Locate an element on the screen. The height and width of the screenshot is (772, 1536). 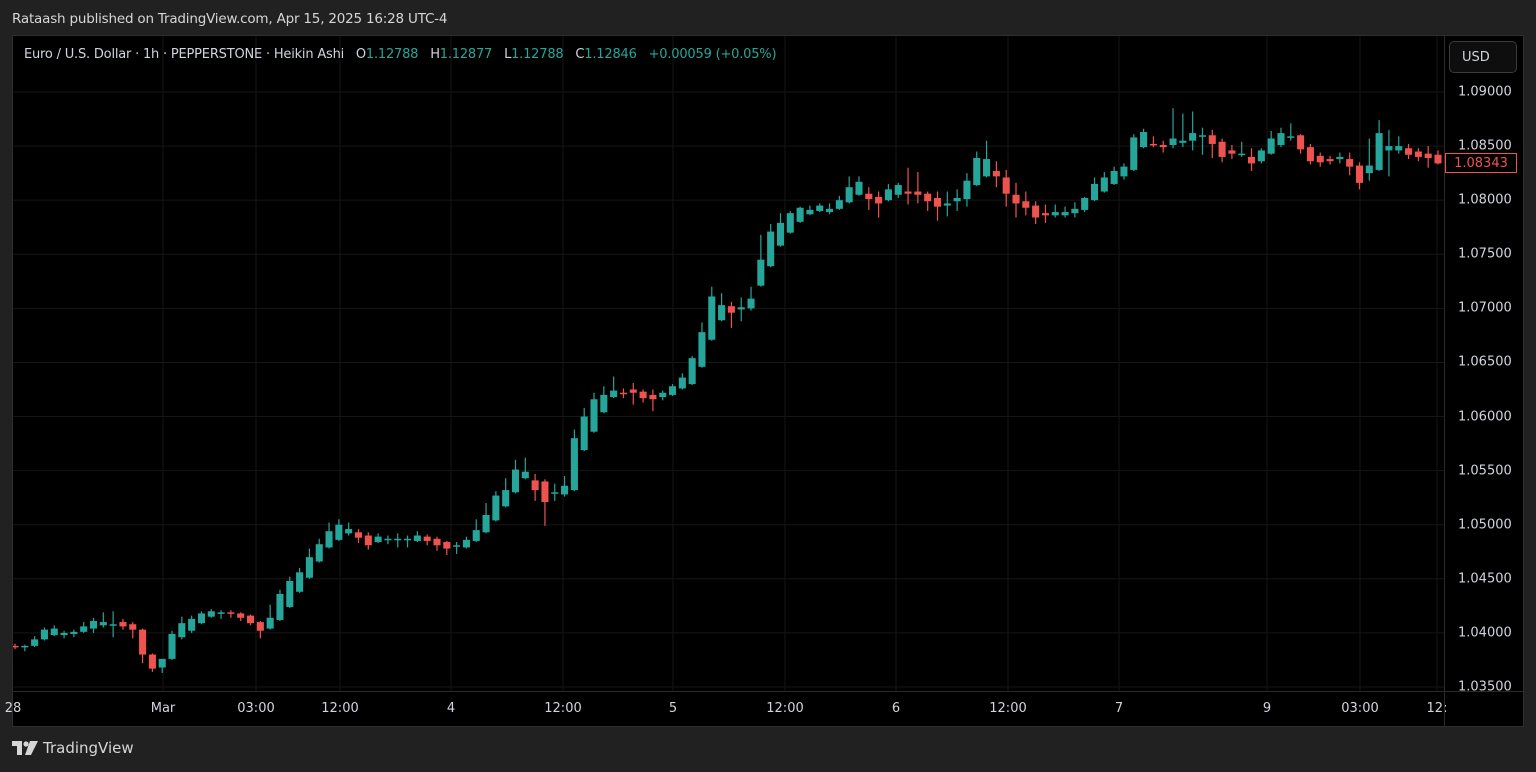
price-tick-label: 1.05500 is located at coordinates (1485, 471).